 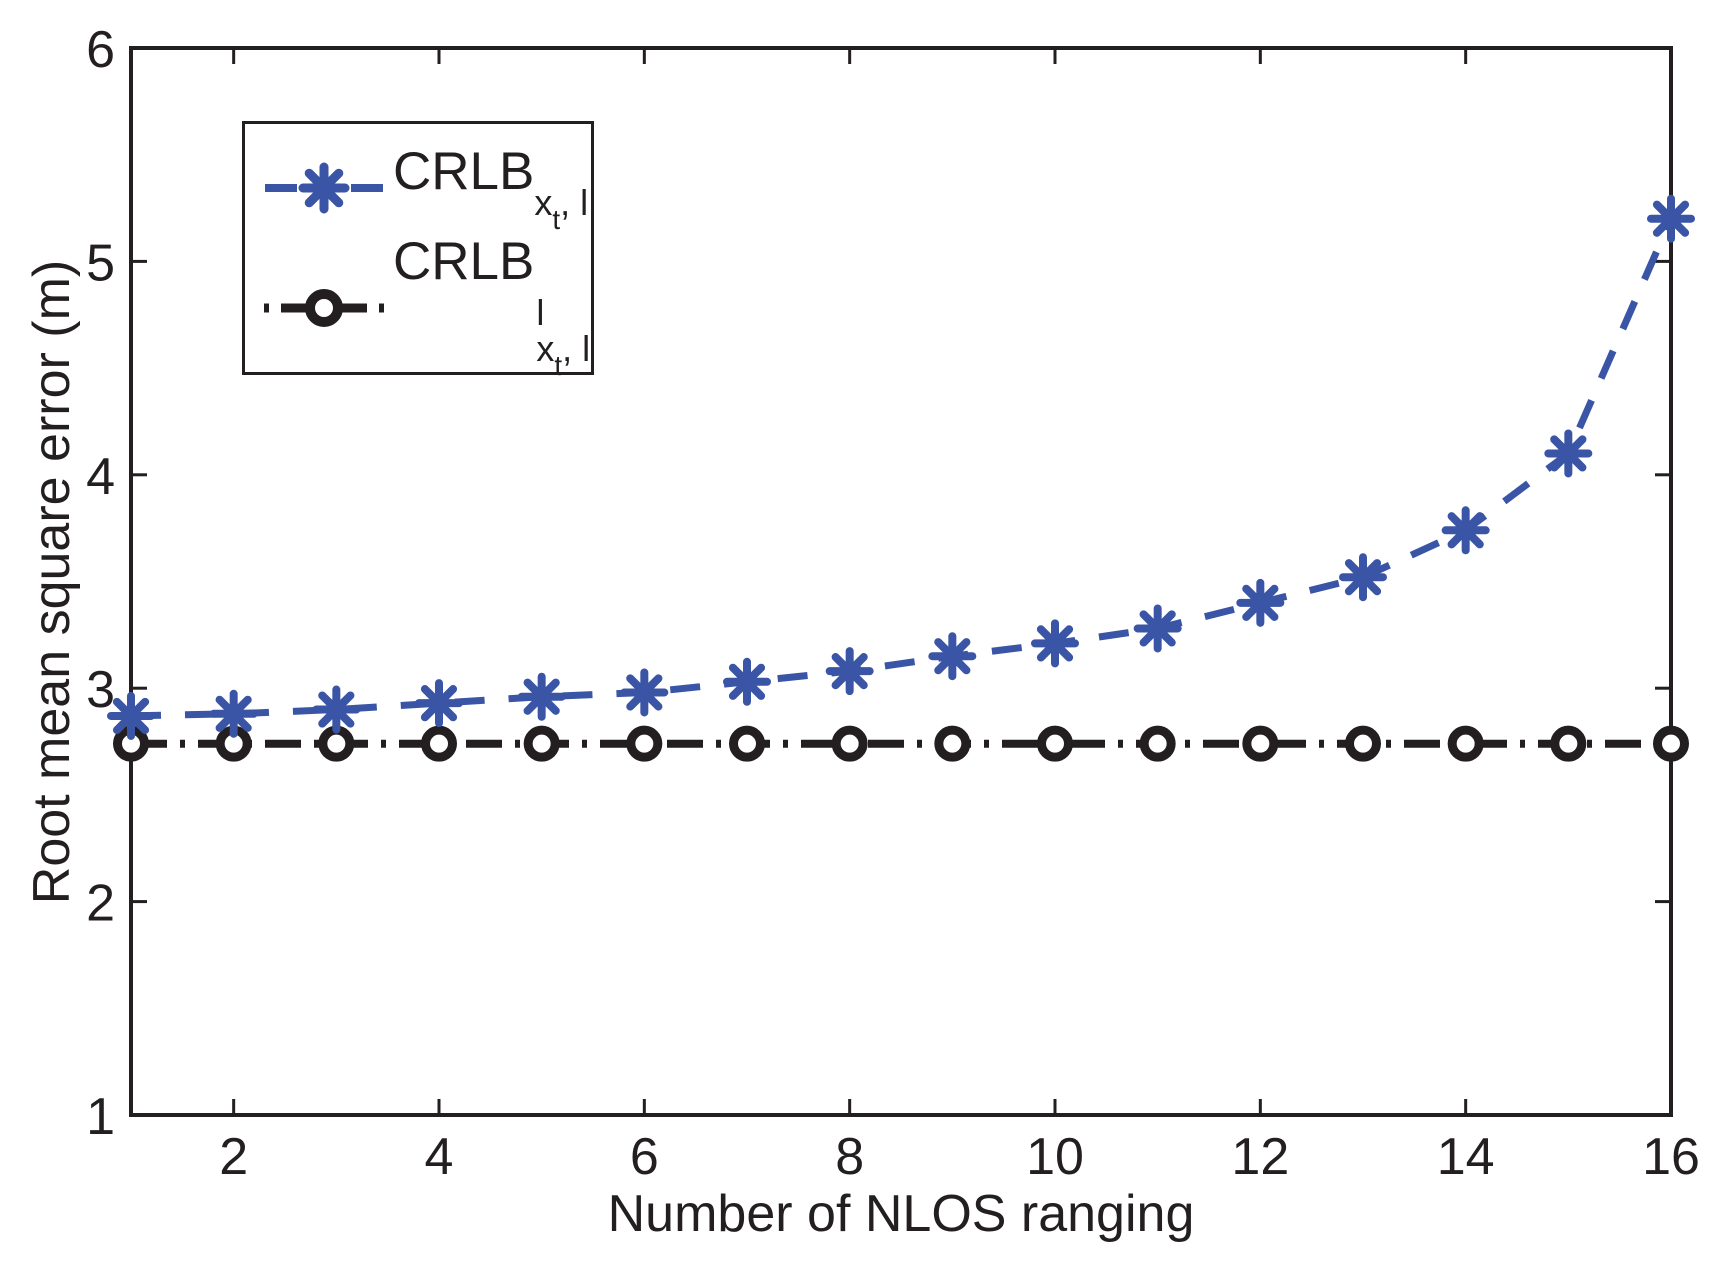 I want to click on y-tick-label: 5, so click(x=100, y=263).